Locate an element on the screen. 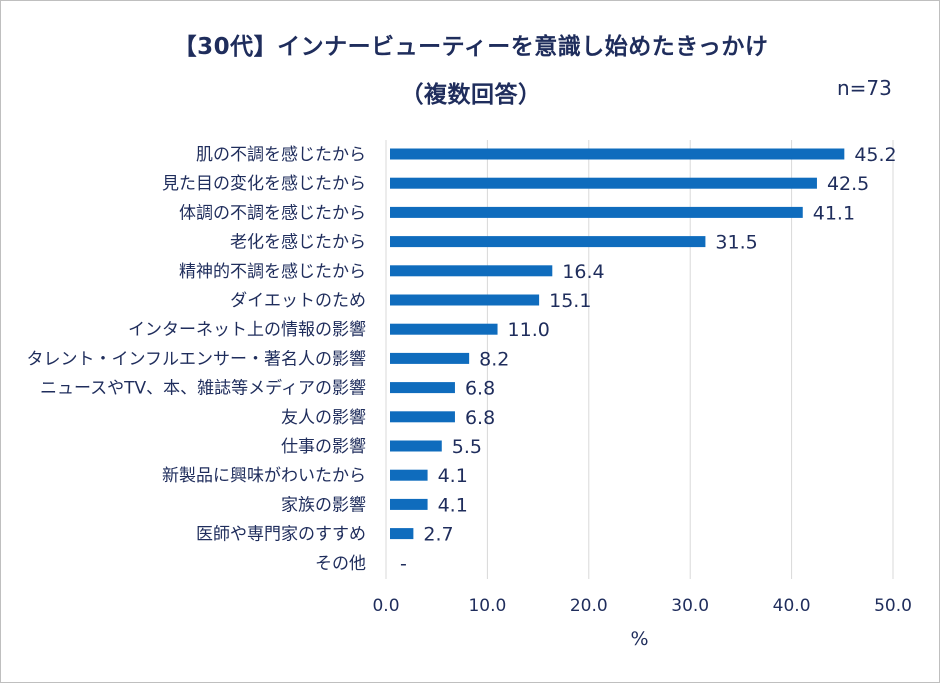  category-label: 医師や専門家のすすめ is located at coordinates (281, 535).